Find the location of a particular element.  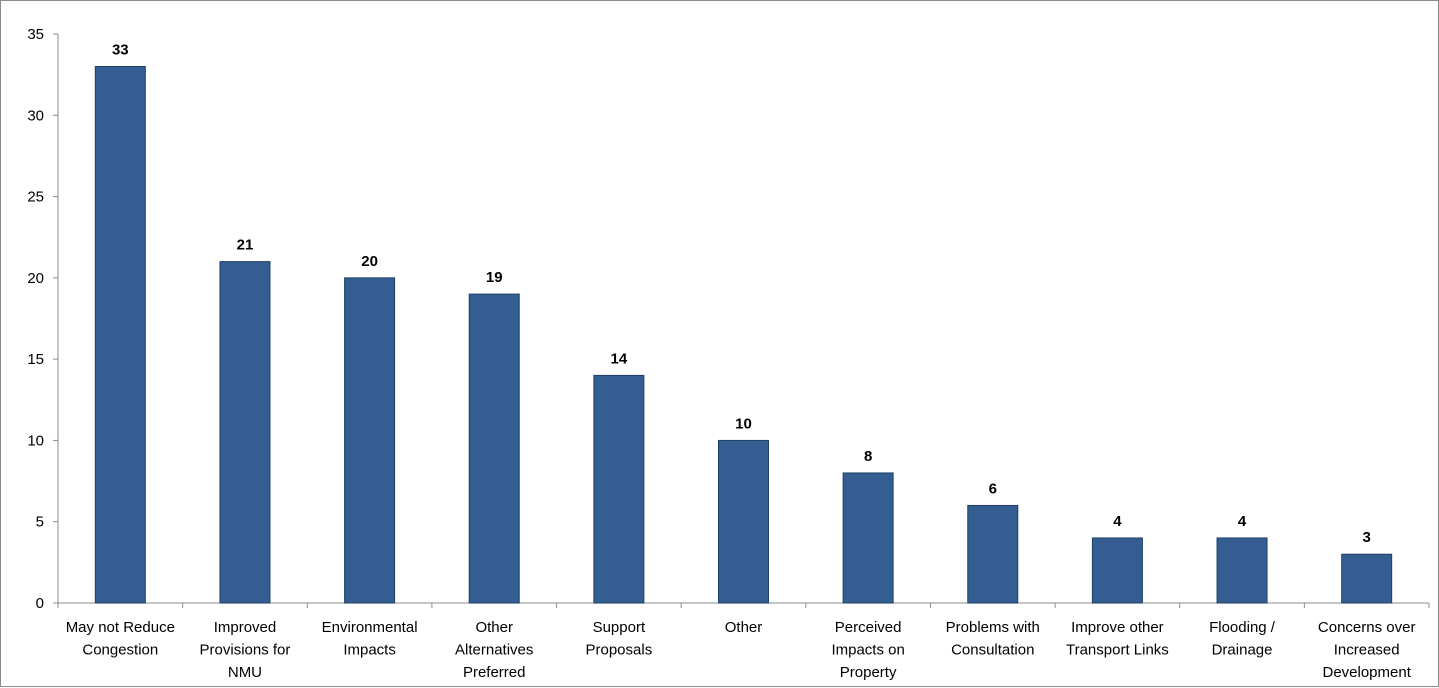

data-label: 6 is located at coordinates (993, 488).